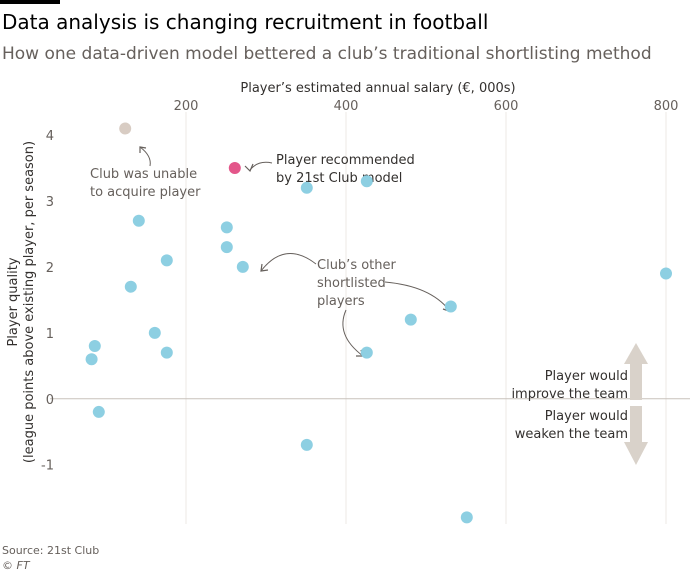  I want to click on unable-label-line2: to acquire player, so click(145, 192).